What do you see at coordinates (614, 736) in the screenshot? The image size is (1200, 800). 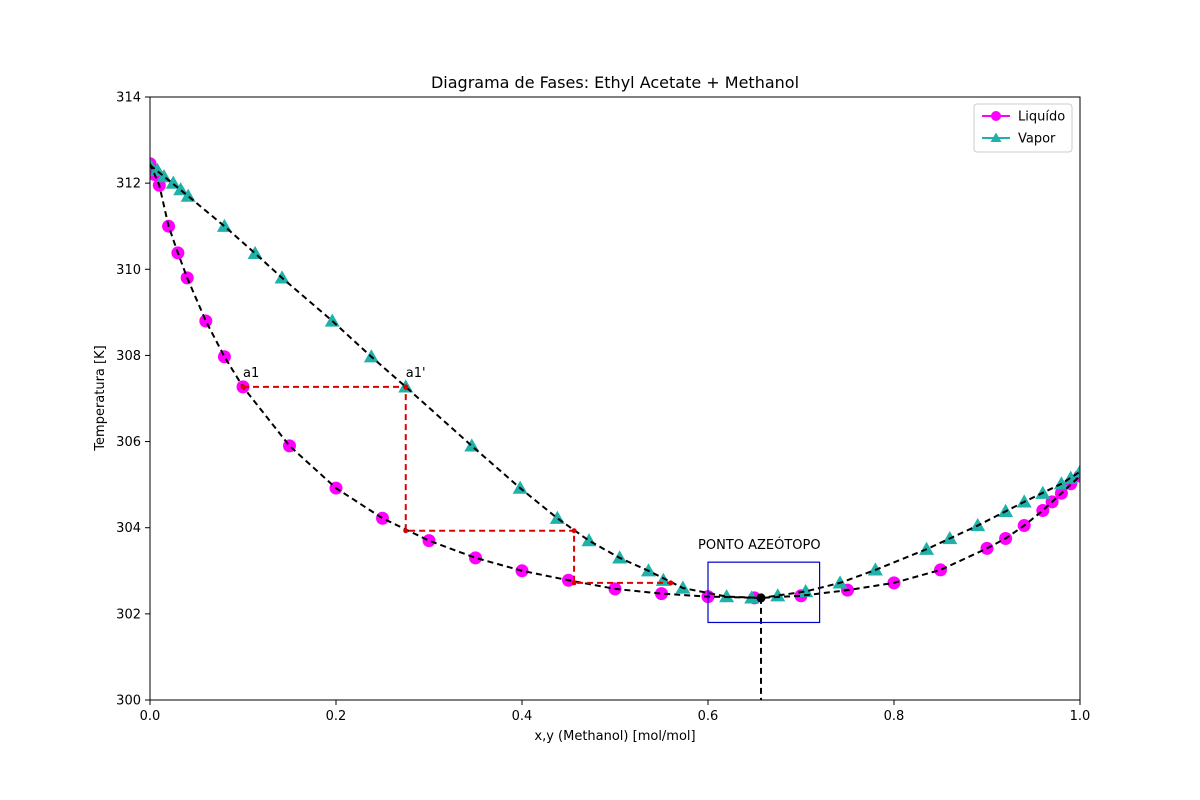 I see `x-axis-label: x,y (Methanol) [mol/mol]` at bounding box center [614, 736].